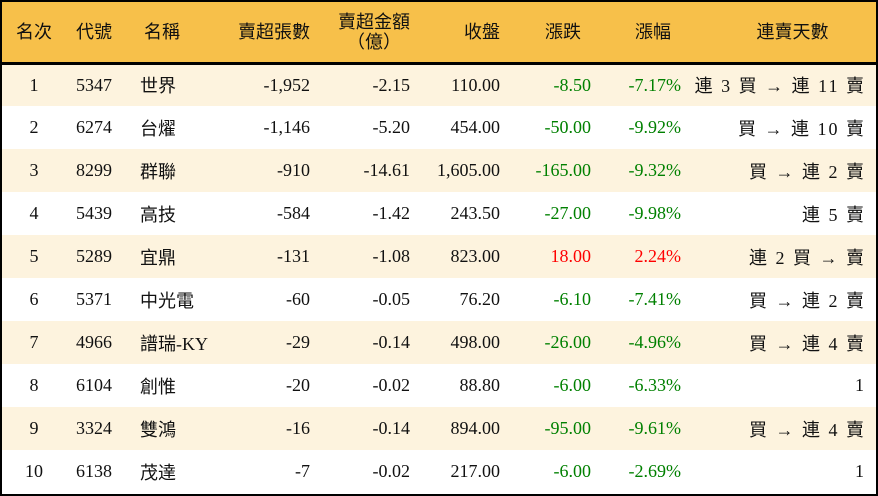  What do you see at coordinates (475, 256) in the screenshot?
I see `cell-close: 823.00` at bounding box center [475, 256].